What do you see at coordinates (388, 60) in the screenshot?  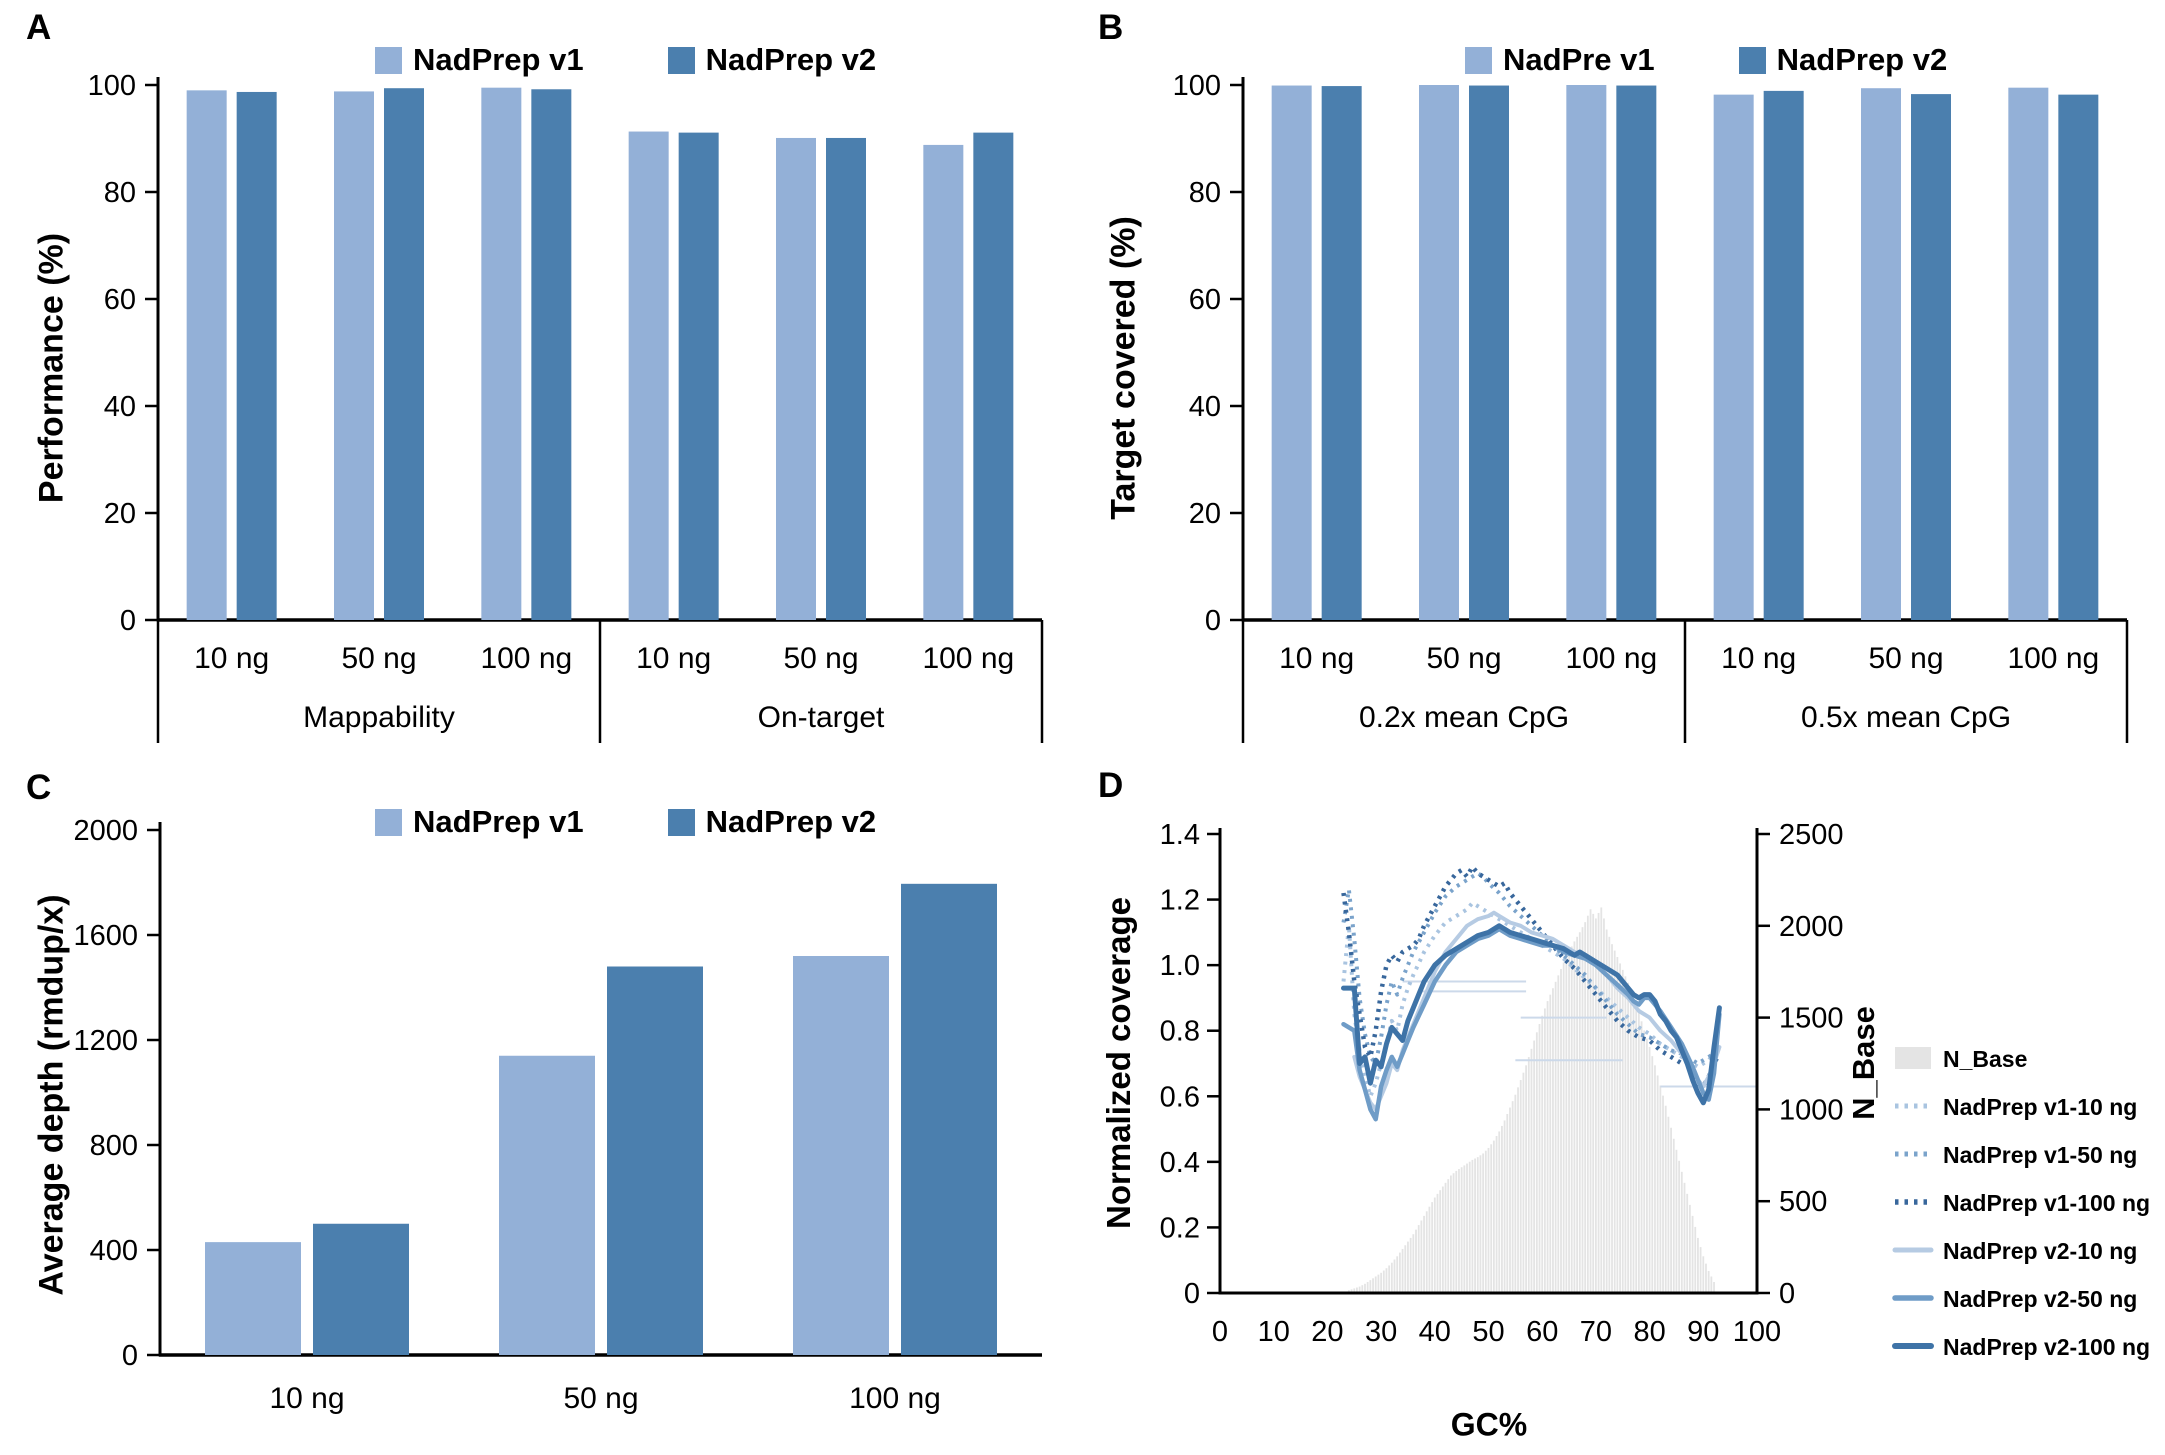 I see `legend-swatch-v1` at bounding box center [388, 60].